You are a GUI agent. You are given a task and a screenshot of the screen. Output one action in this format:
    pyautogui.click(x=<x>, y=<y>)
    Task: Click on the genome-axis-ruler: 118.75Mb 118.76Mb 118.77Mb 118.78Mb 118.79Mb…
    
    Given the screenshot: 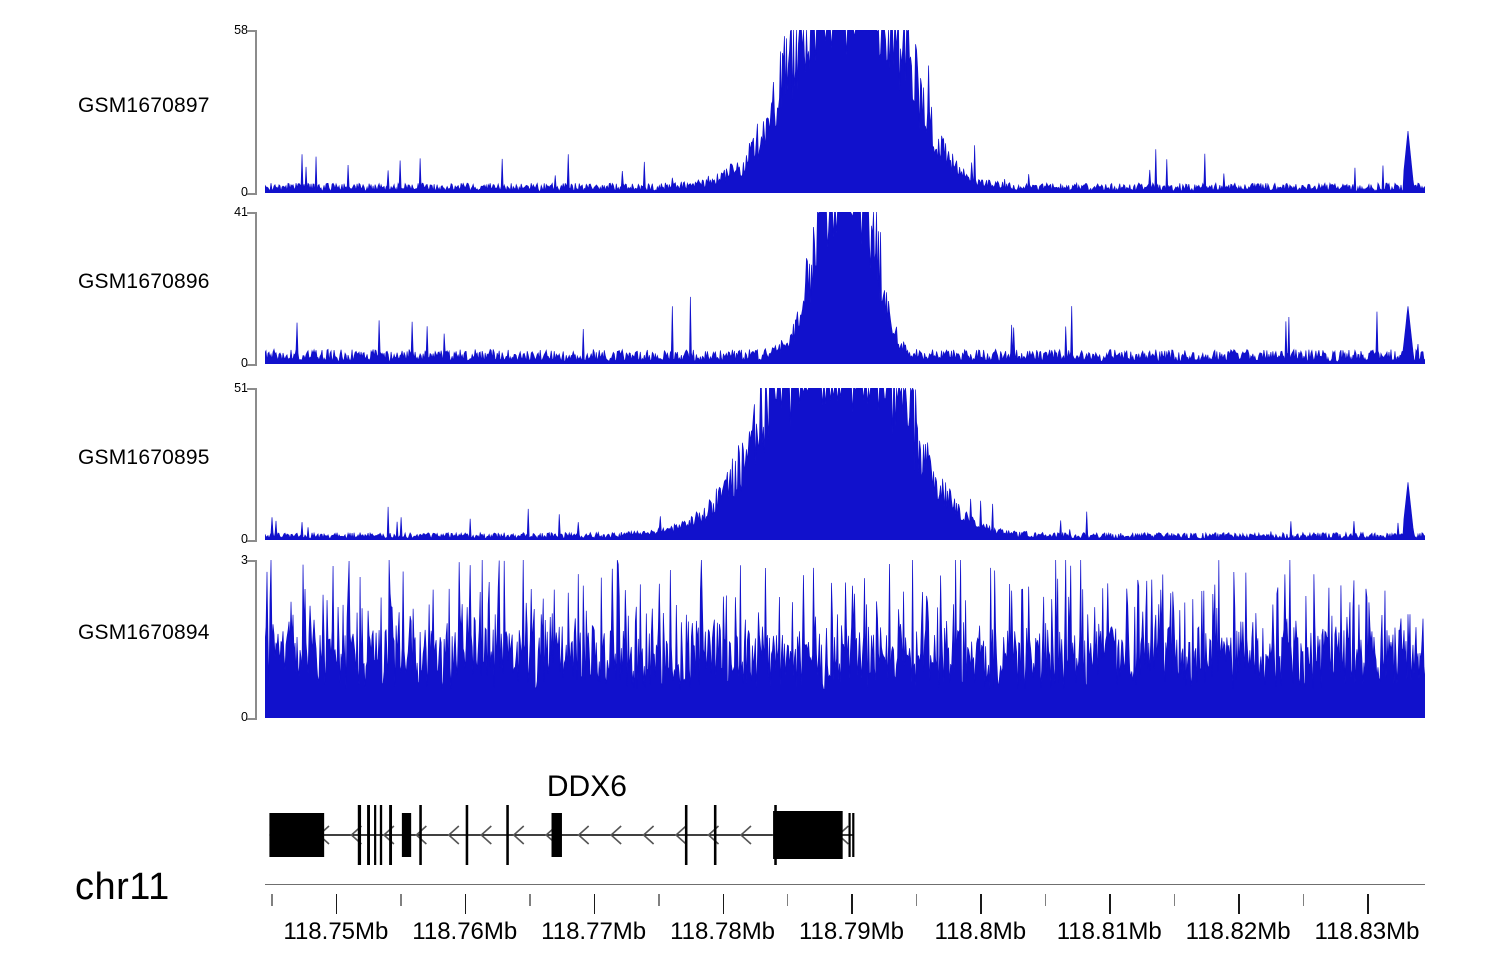 What is the action you would take?
    pyautogui.click(x=750, y=926)
    